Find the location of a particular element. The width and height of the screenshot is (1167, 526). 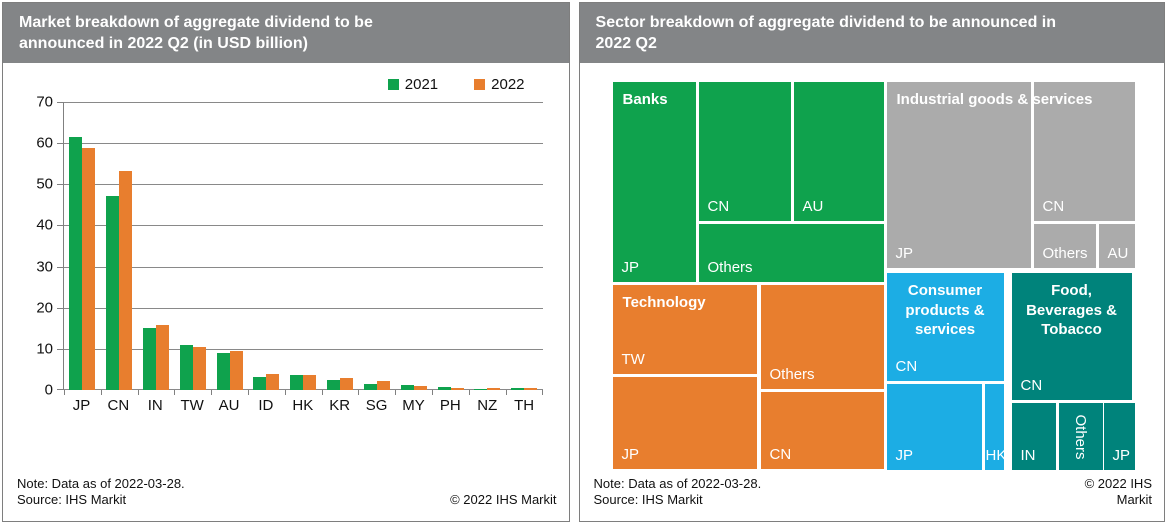

treemap-tile-food-beverages-tobacco-in: IN is located at coordinates (1033, 436).